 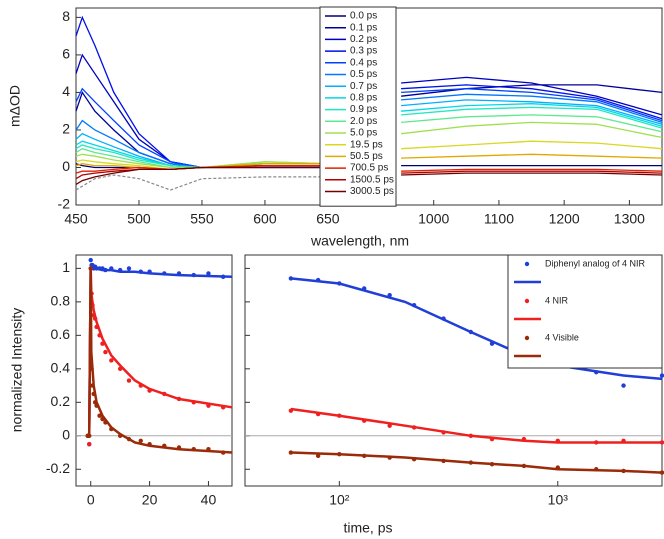 I want to click on legend-label: 50.5 ps, so click(x=366, y=156).